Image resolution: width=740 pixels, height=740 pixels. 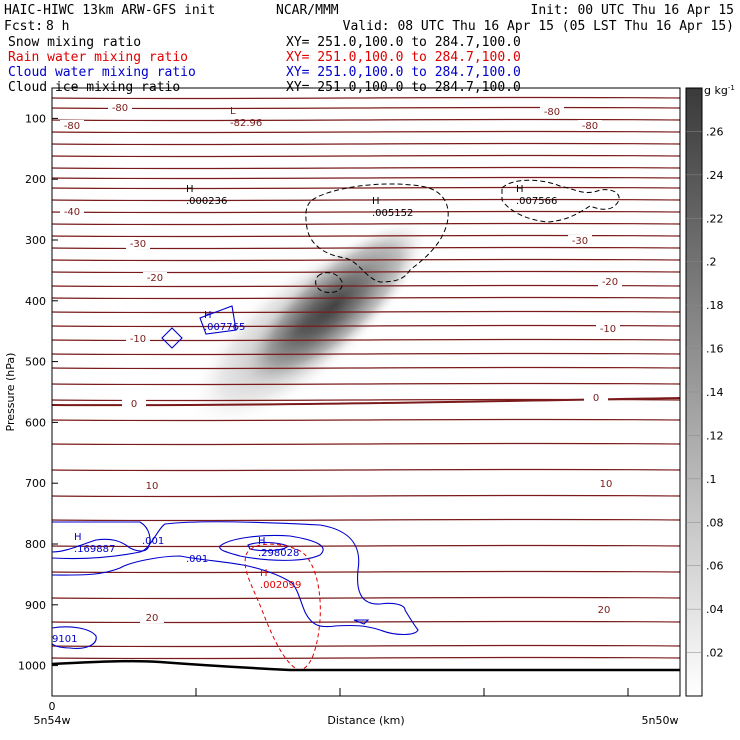 What do you see at coordinates (705, 392) in the screenshot?
I see `colorbar-ticks: .02 .04 .06 .08 .1 .12 .14 .16 .18 .2 .22 .24 .26` at bounding box center [705, 392].